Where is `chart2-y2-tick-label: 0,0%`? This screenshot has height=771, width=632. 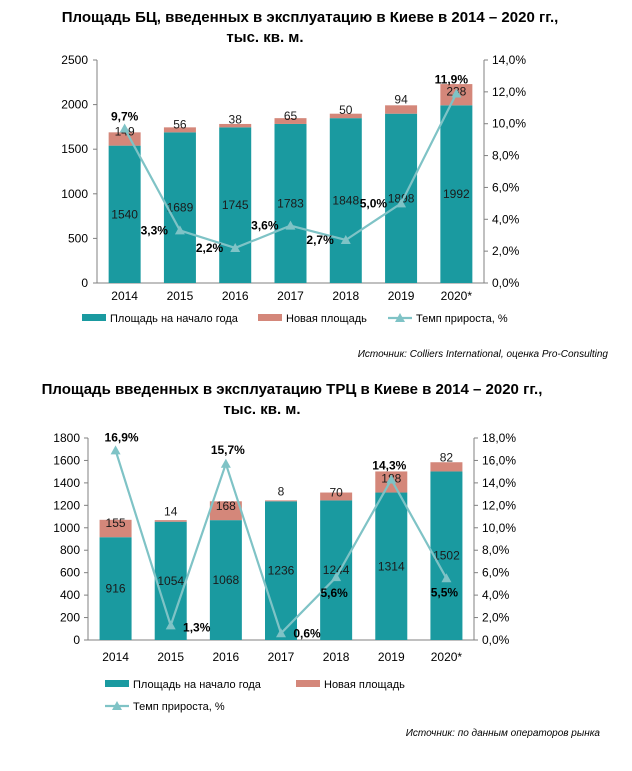 chart2-y2-tick-label: 0,0% is located at coordinates (496, 640).